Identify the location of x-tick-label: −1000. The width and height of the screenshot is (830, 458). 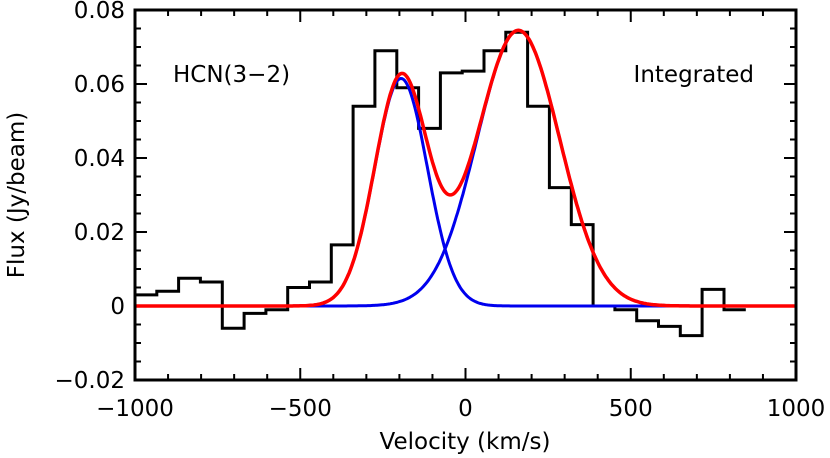
(135, 409).